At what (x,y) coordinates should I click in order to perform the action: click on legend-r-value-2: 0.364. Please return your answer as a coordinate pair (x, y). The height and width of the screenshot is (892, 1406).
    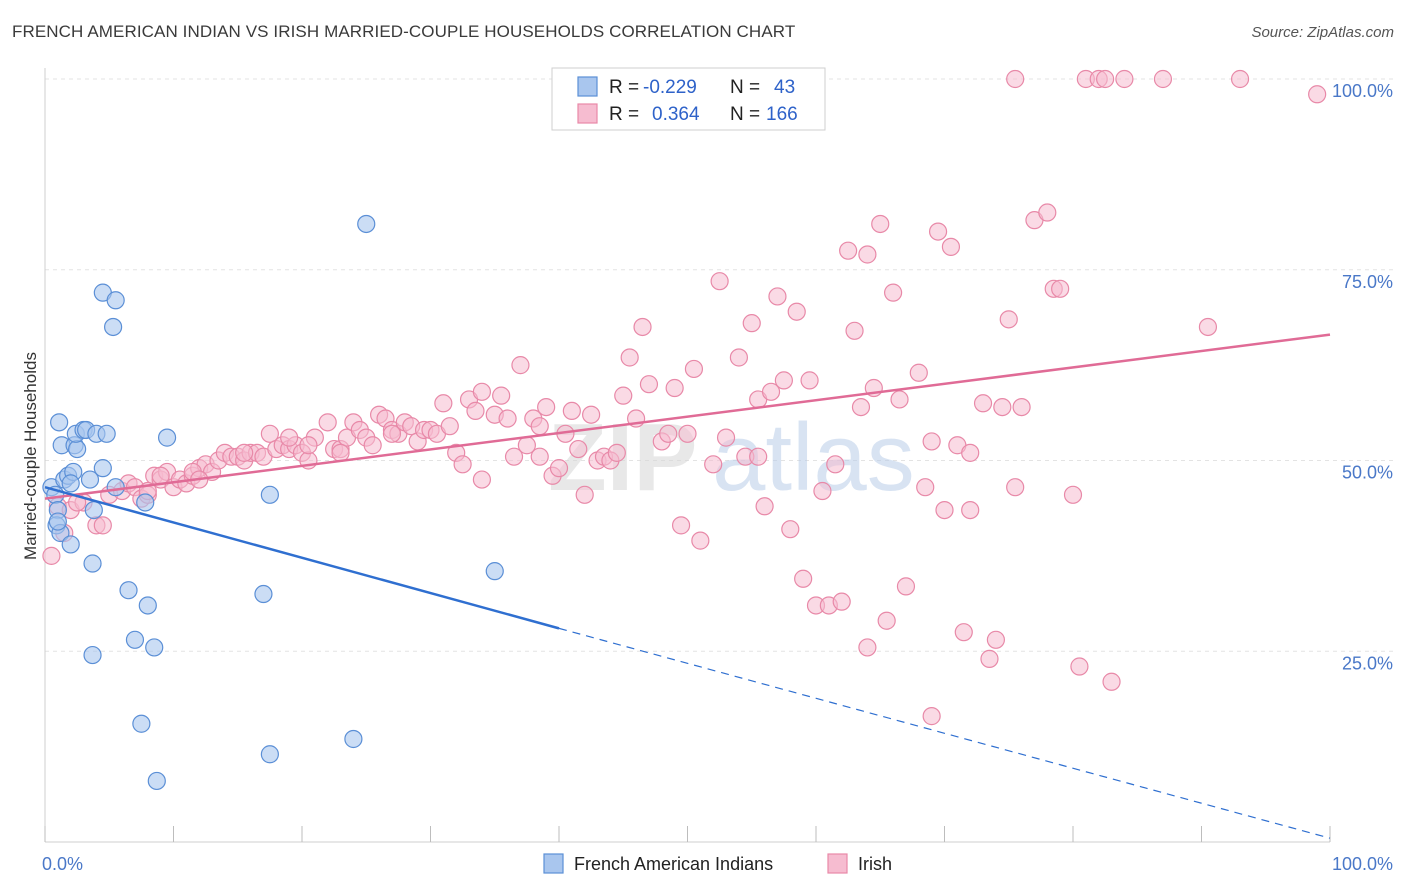
    Looking at the image, I should click on (676, 114).